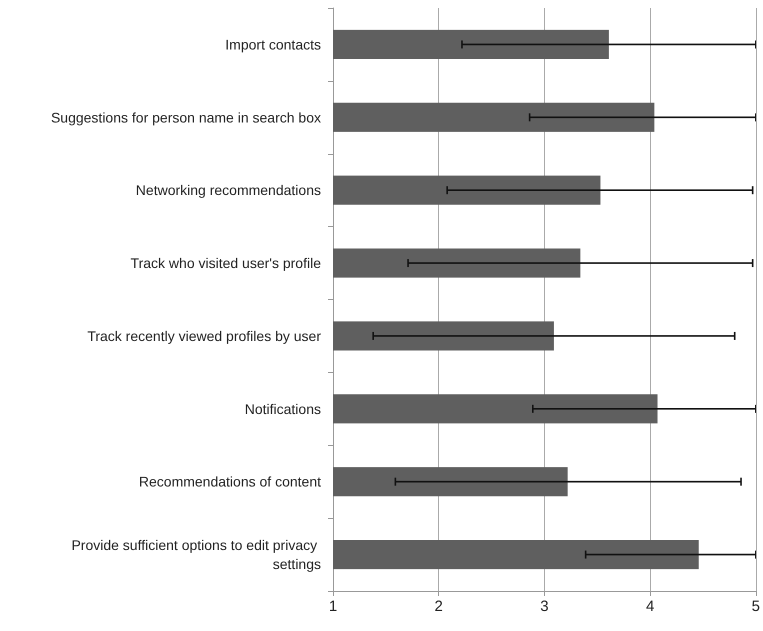 The image size is (763, 631). I want to click on x-tick-label: 1, so click(333, 606).